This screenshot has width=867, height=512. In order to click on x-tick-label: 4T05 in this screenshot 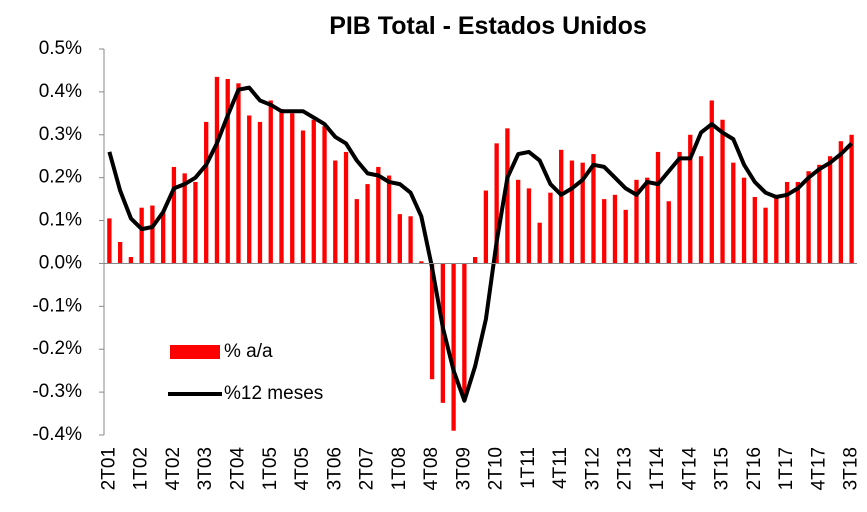, I will do `click(302, 468)`.